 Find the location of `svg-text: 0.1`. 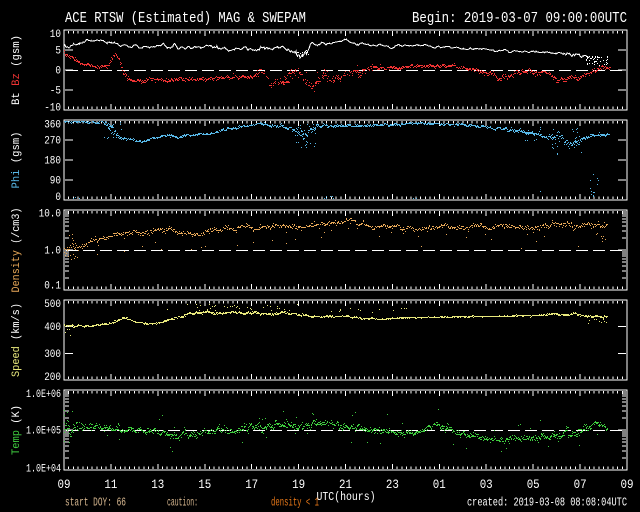

svg-text: 0.1 is located at coordinates (52, 287).